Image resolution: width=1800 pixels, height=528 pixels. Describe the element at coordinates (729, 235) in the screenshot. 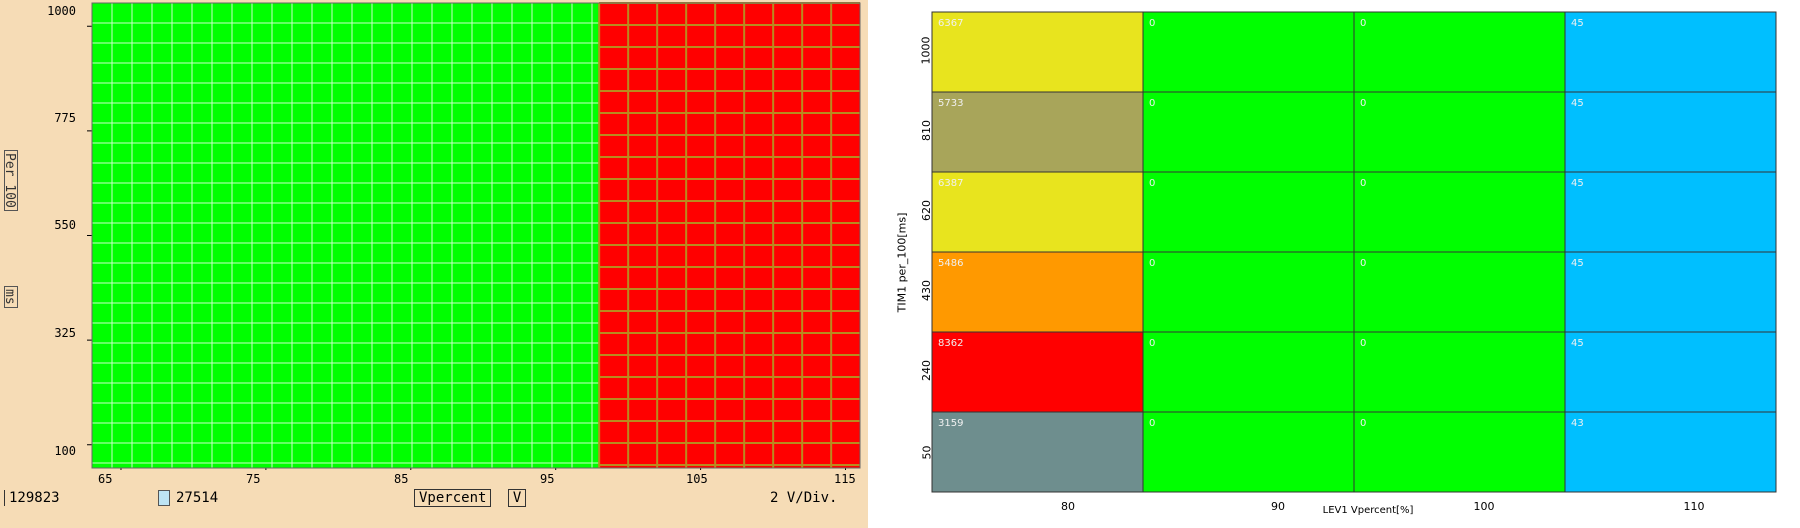

I see `red-region` at that location.